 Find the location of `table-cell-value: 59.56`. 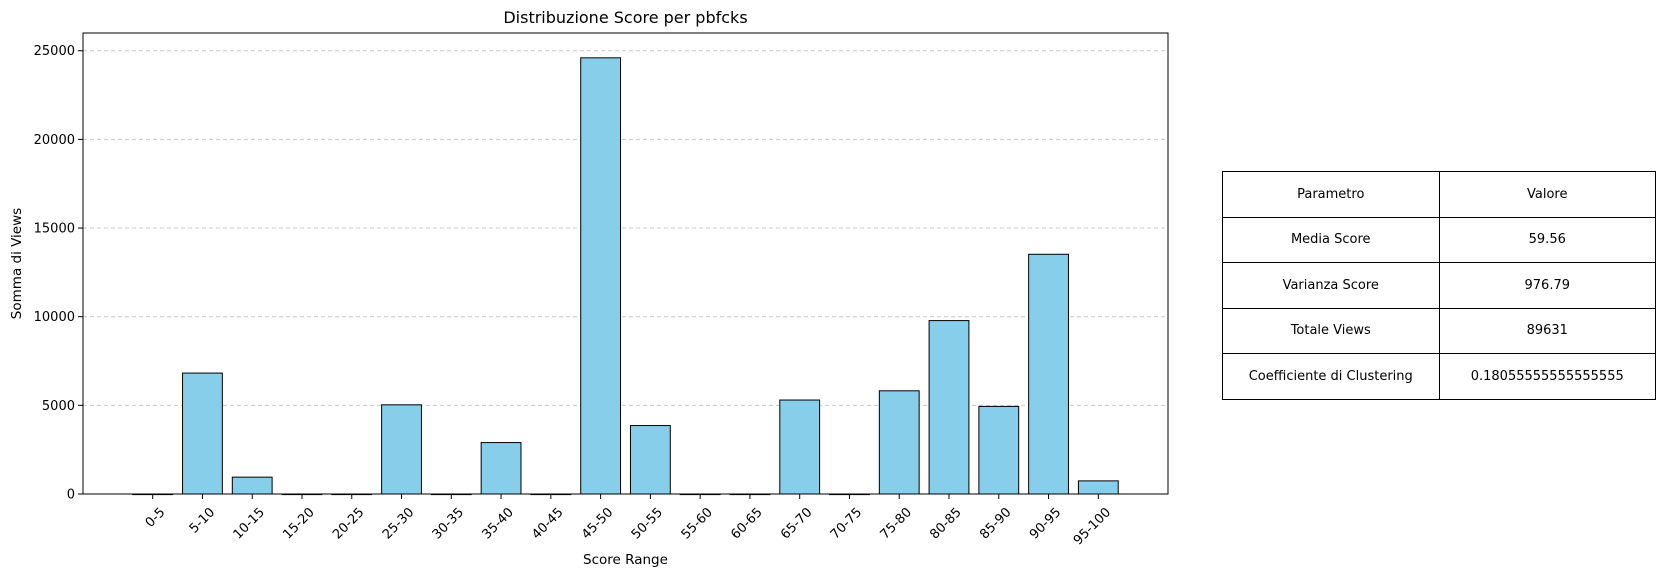

table-cell-value: 59.56 is located at coordinates (1547, 239).